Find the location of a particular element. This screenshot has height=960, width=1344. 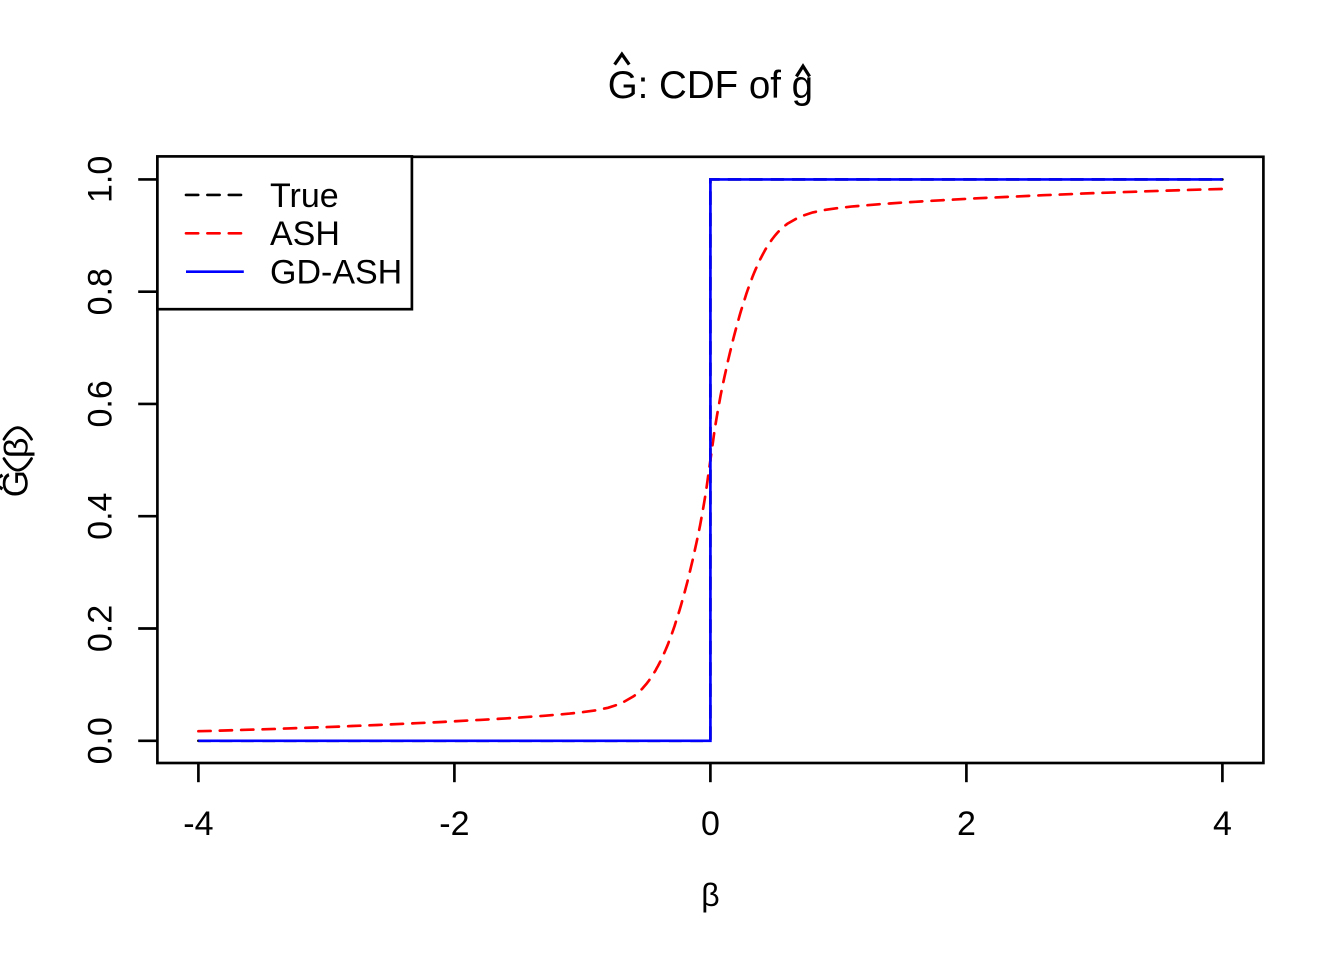

svg-text: G is located at coordinates (18, 483).